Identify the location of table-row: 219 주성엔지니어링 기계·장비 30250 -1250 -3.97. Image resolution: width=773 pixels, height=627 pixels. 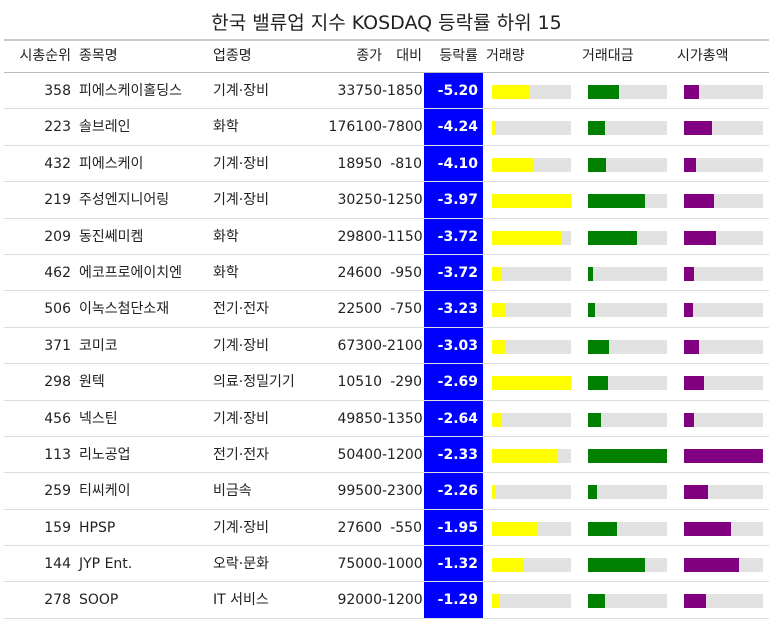
(386, 200).